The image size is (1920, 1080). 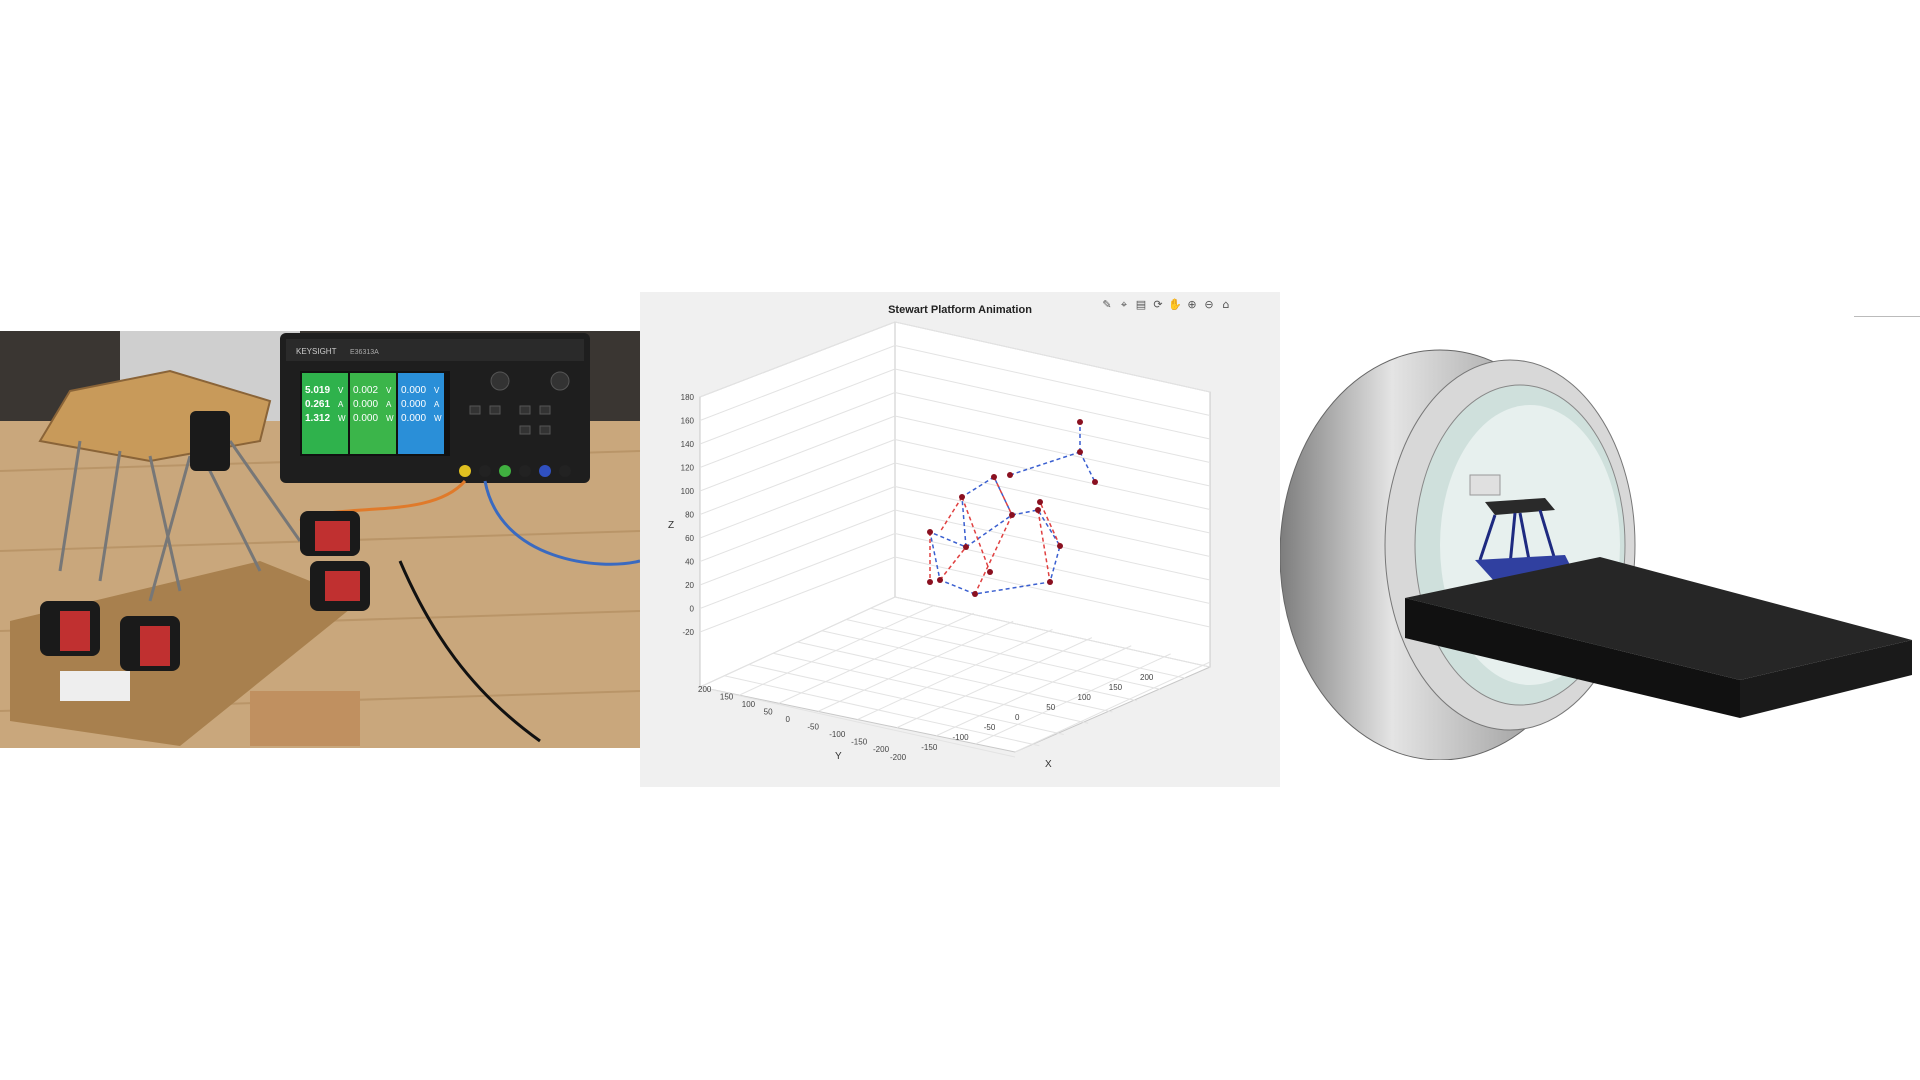 I want to click on x-axis-label: X, so click(x=1048, y=764).